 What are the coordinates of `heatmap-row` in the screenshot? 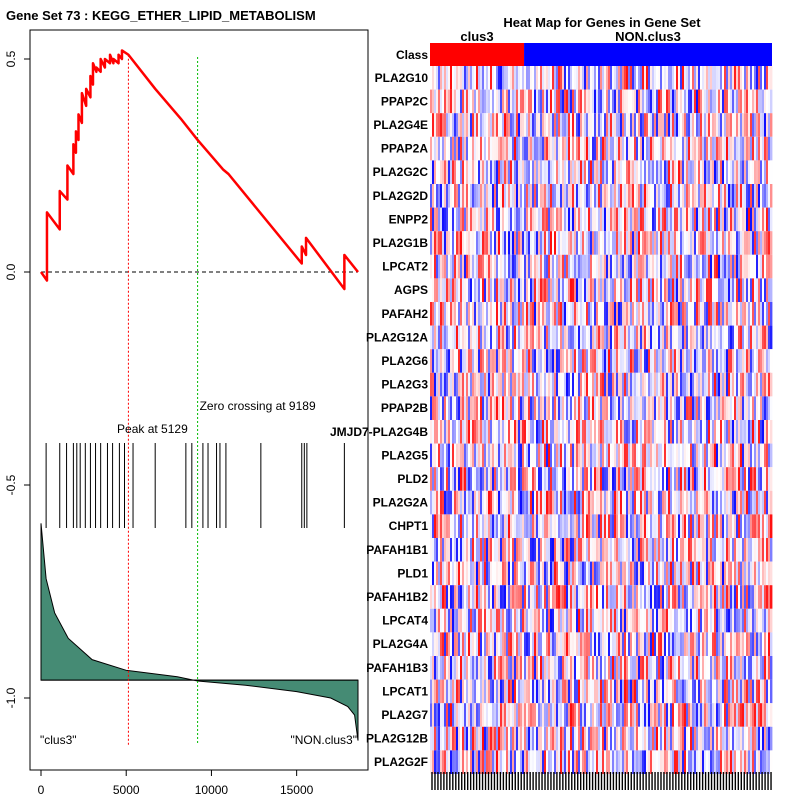 It's located at (601, 455).